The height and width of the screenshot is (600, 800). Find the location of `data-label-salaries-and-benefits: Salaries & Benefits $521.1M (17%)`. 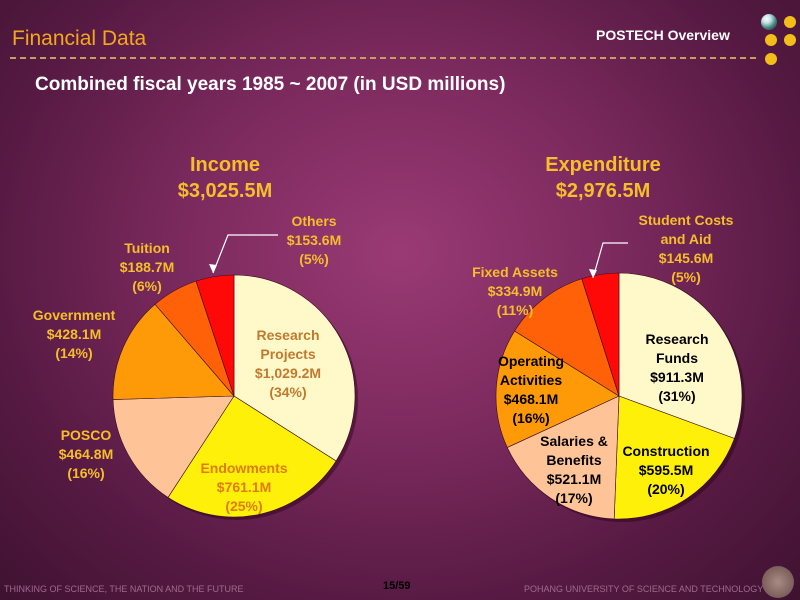

data-label-salaries-and-benefits: Salaries & Benefits $521.1M (17%) is located at coordinates (574, 469).